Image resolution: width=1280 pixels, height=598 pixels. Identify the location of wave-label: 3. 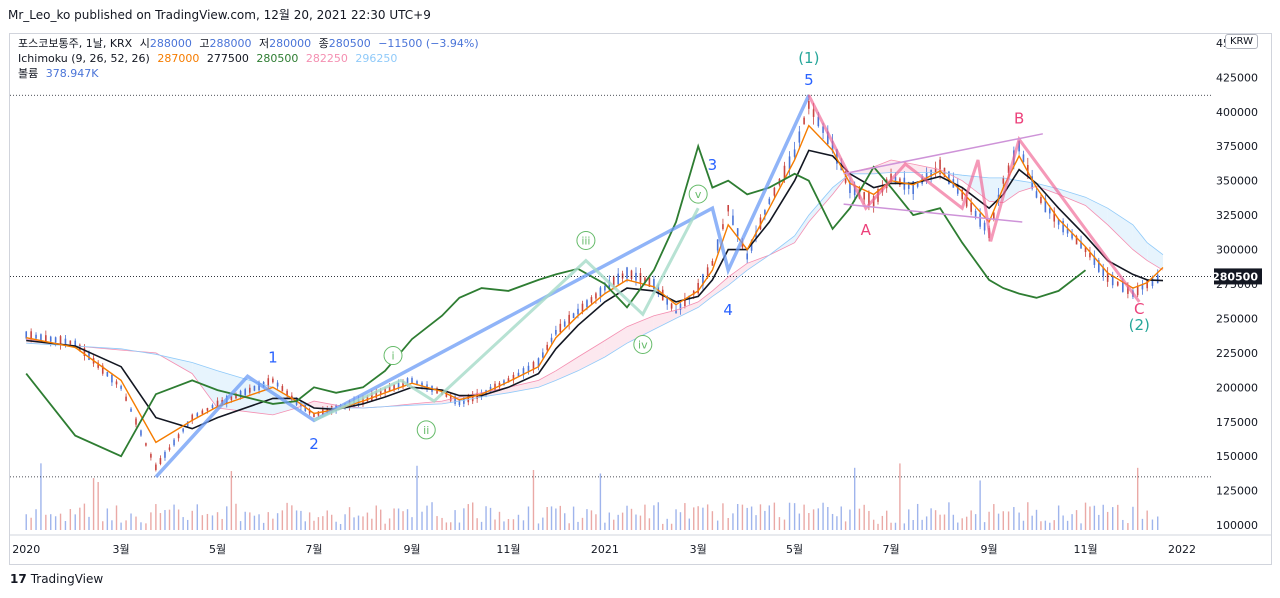
(713, 165).